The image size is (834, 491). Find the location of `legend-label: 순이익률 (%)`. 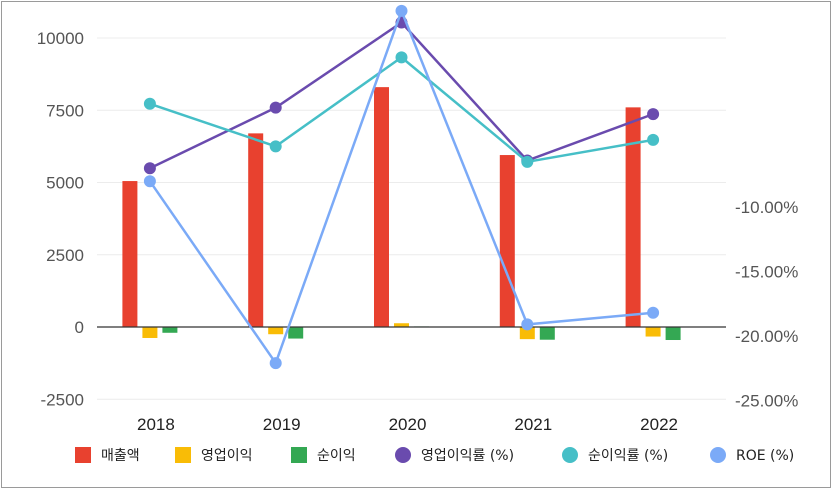

legend-label: 순이익률 (%) is located at coordinates (628, 456).